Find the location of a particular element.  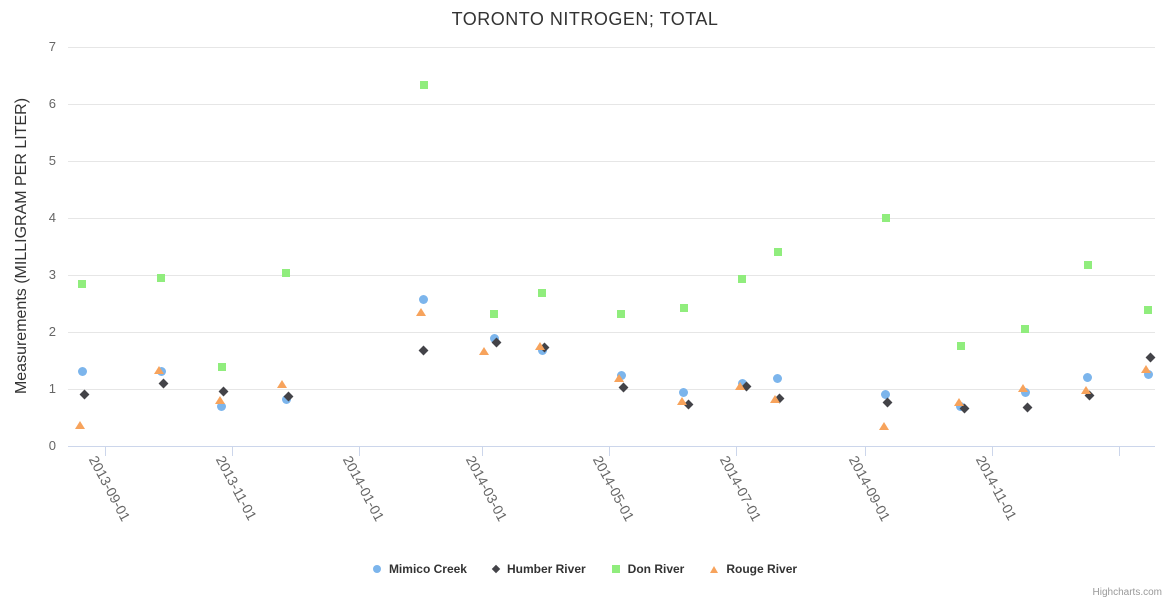

legend-label: Rouge River is located at coordinates (762, 569).